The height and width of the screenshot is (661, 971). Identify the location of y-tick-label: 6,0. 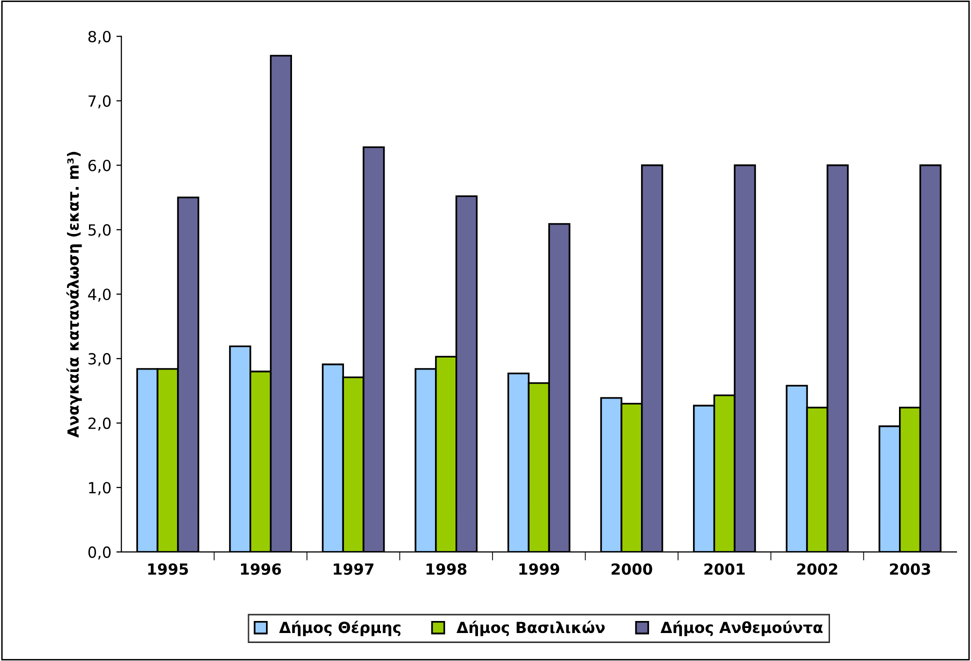
(99, 166).